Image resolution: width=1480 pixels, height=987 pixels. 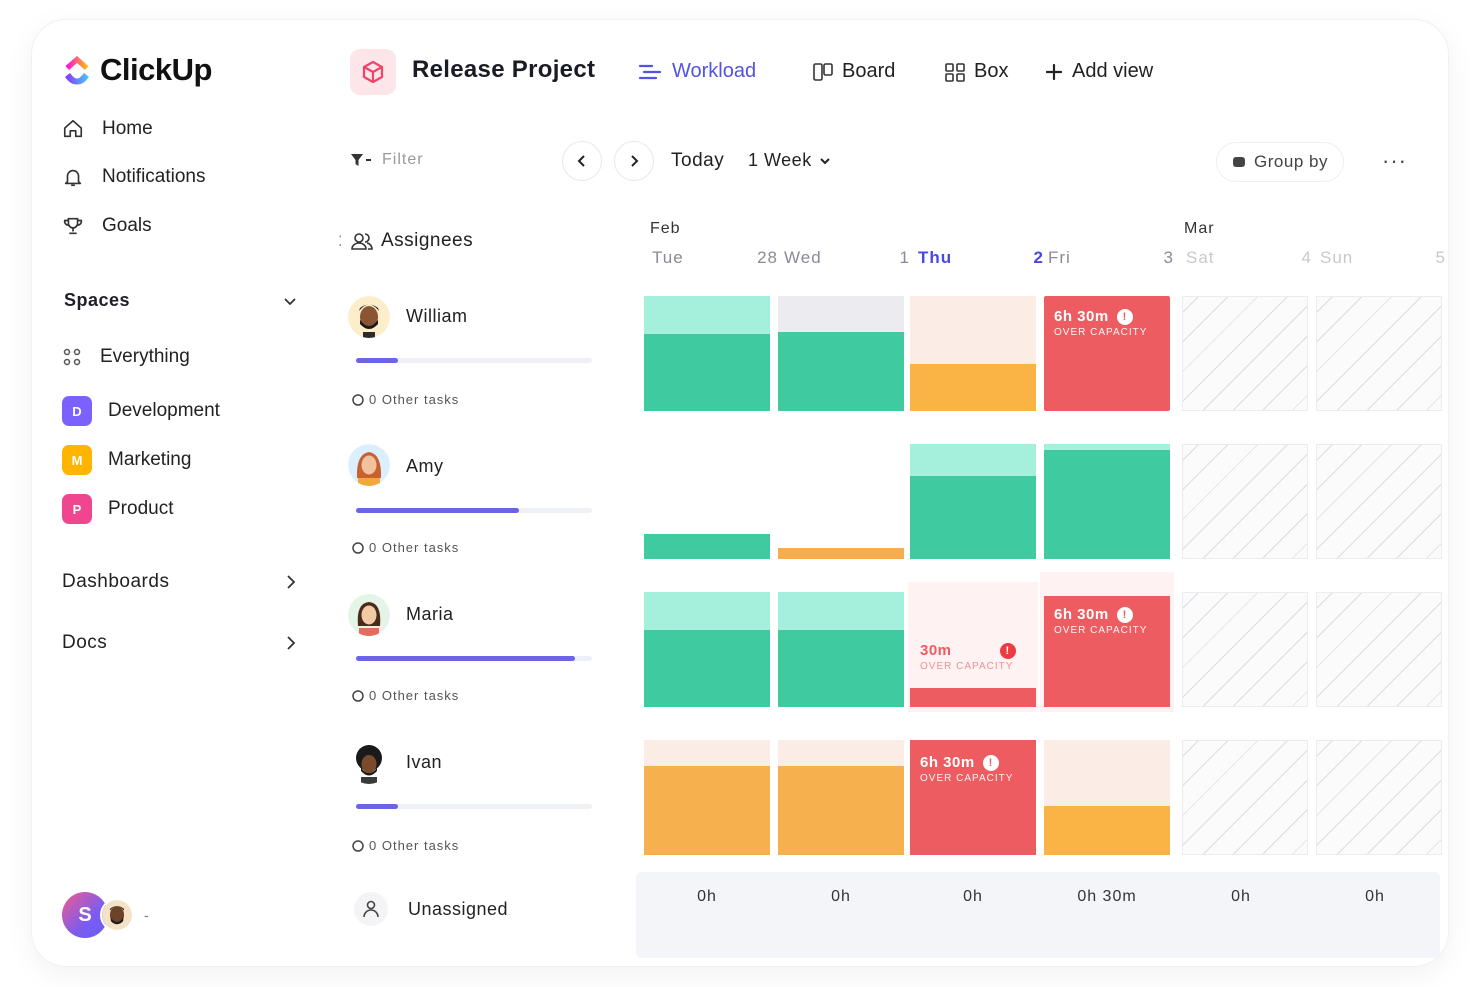 I want to click on assignees-header: ⁚ Assignees, so click(x=405, y=241).